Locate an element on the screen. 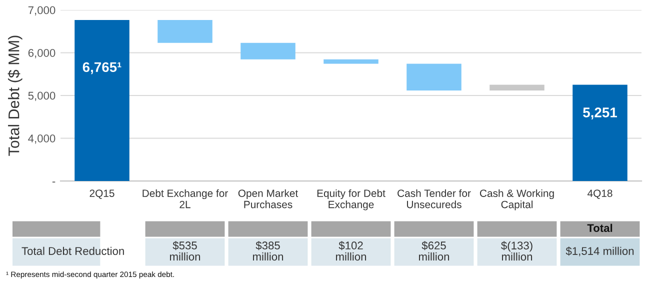 The height and width of the screenshot is (281, 651). x-tick-label: Debt Exchange for 2L is located at coordinates (185, 198).